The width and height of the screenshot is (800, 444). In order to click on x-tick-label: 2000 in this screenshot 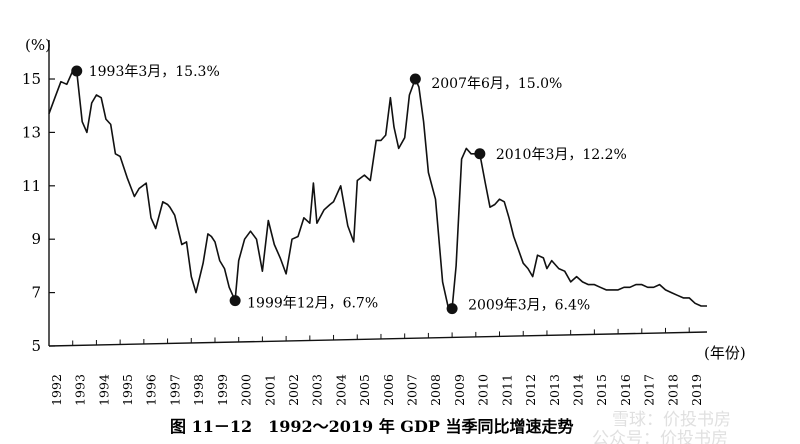, I will do `click(246, 390)`.